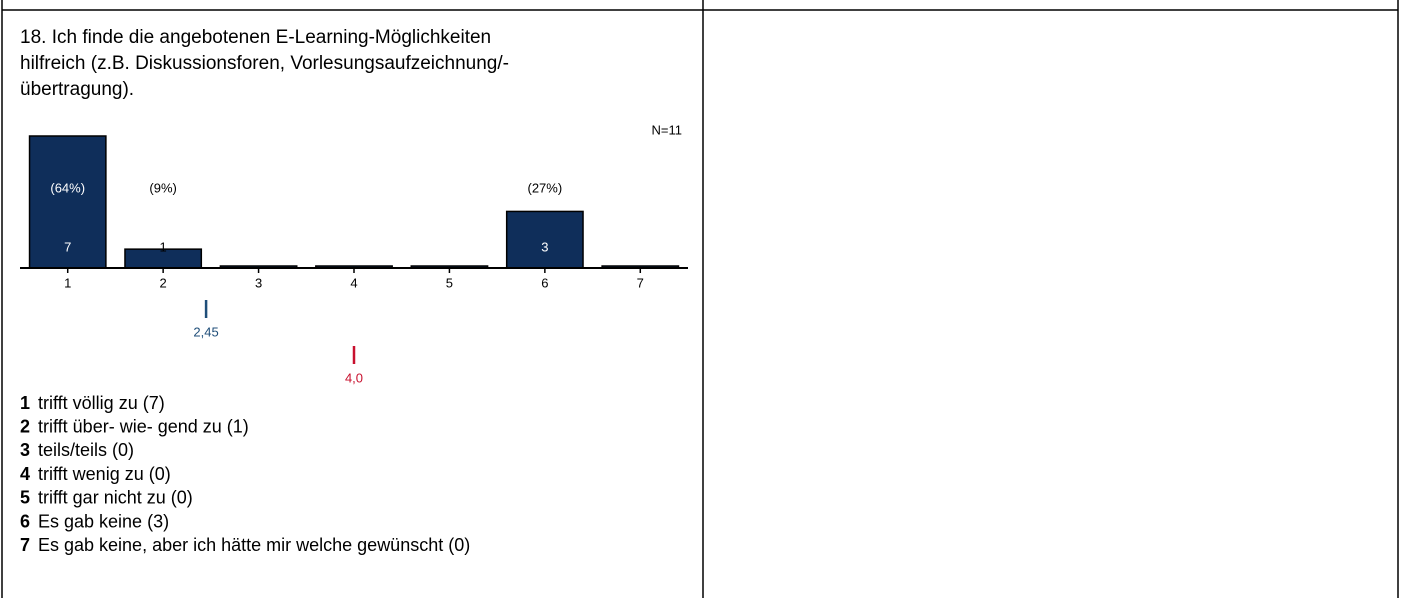 This screenshot has width=1401, height=598. What do you see at coordinates (353, 282) in the screenshot?
I see `x-tick-label: 4` at bounding box center [353, 282].